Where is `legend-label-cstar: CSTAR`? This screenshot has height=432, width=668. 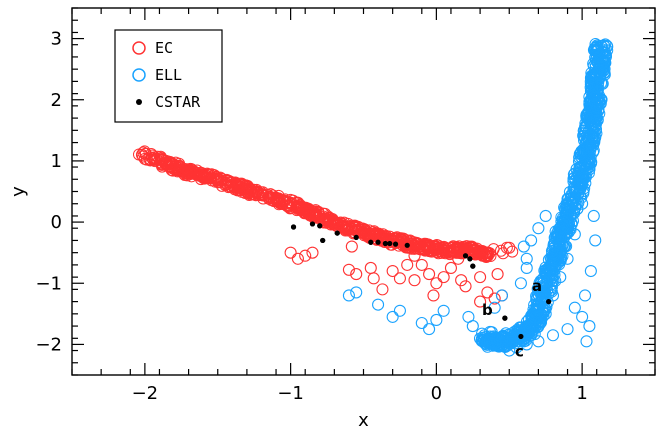 legend-label-cstar: CSTAR is located at coordinates (178, 102).